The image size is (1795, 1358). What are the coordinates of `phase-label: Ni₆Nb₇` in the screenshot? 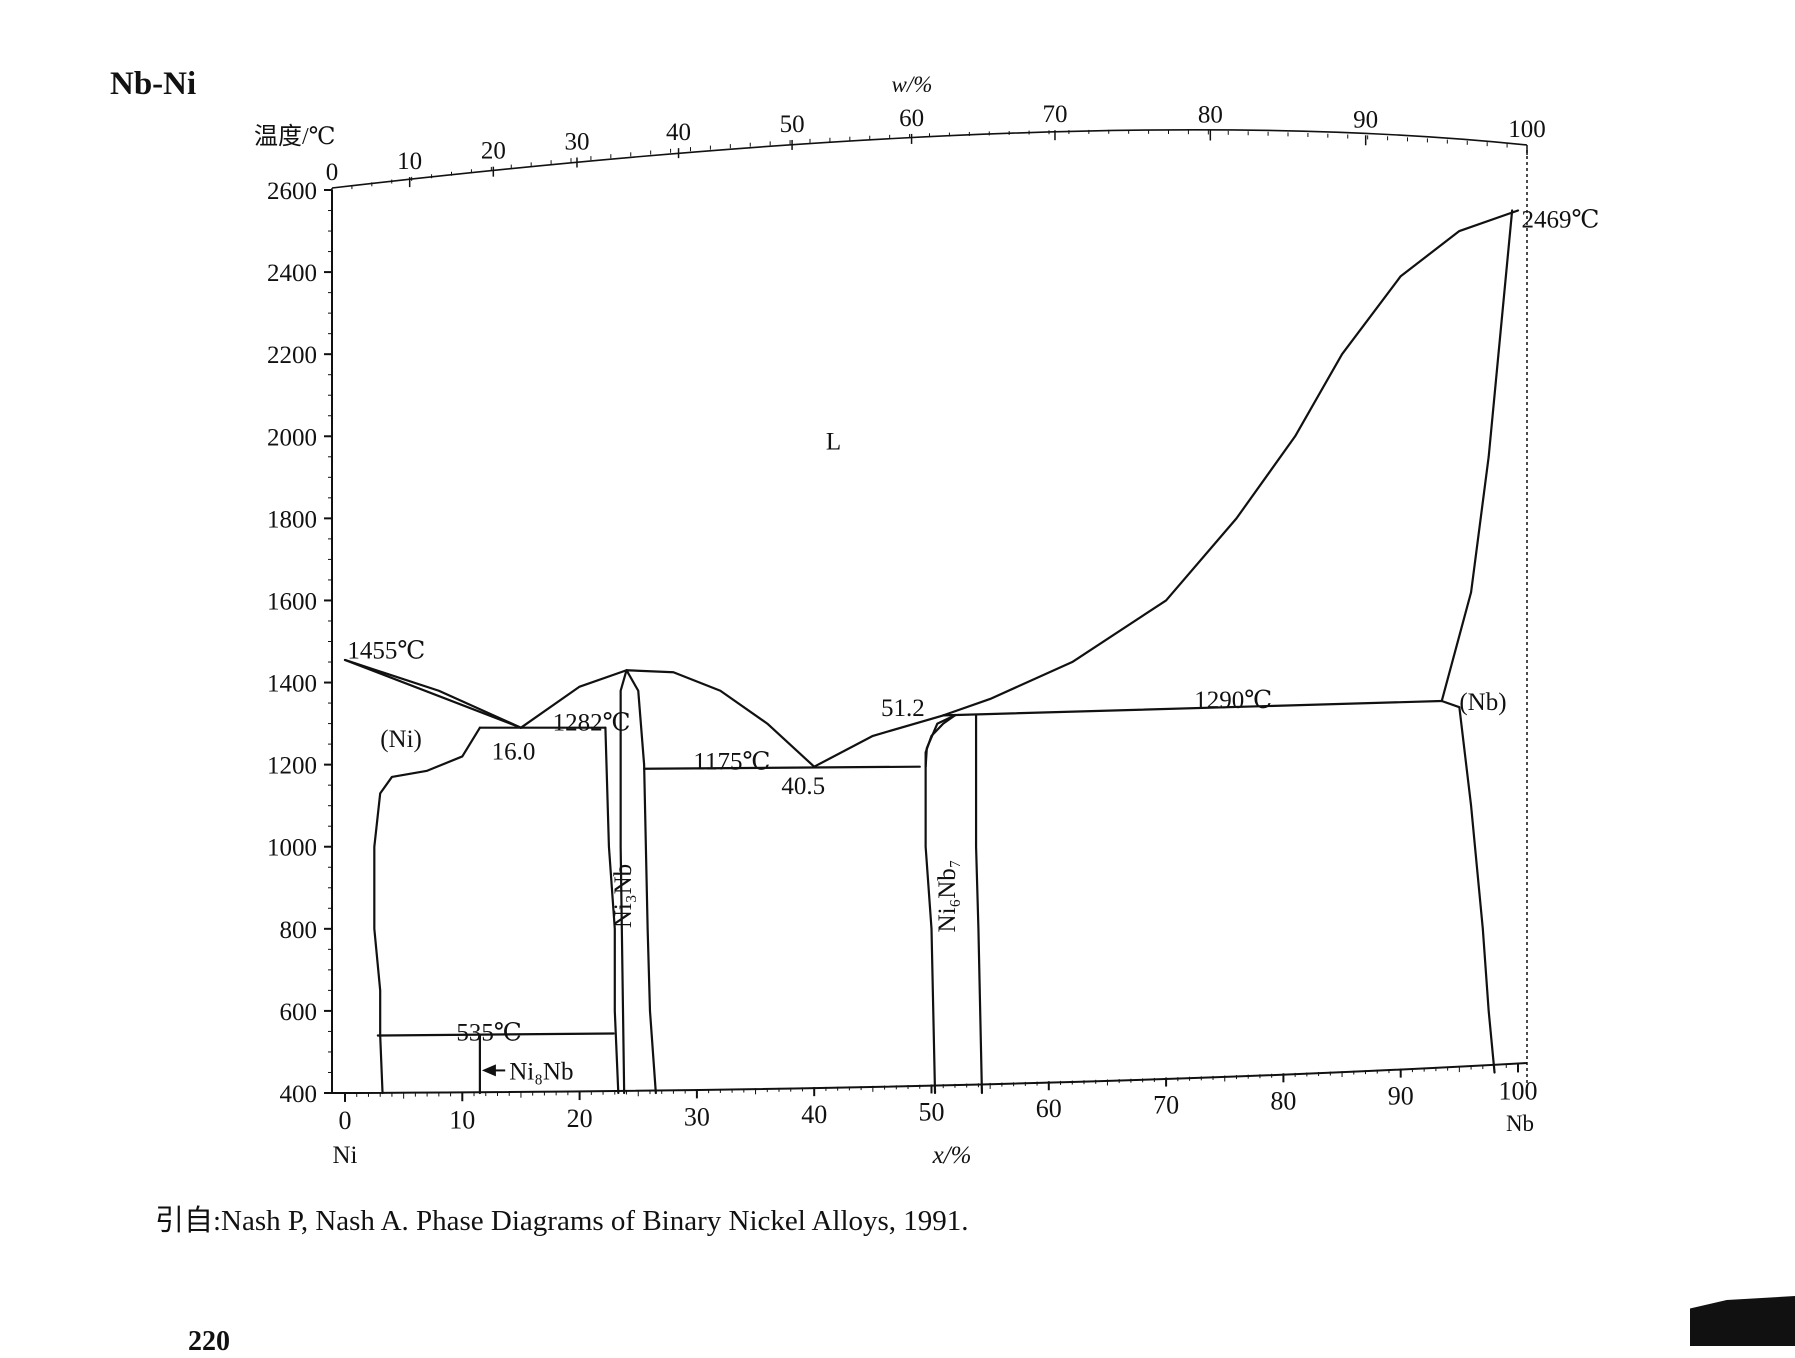 It's located at (947, 895).